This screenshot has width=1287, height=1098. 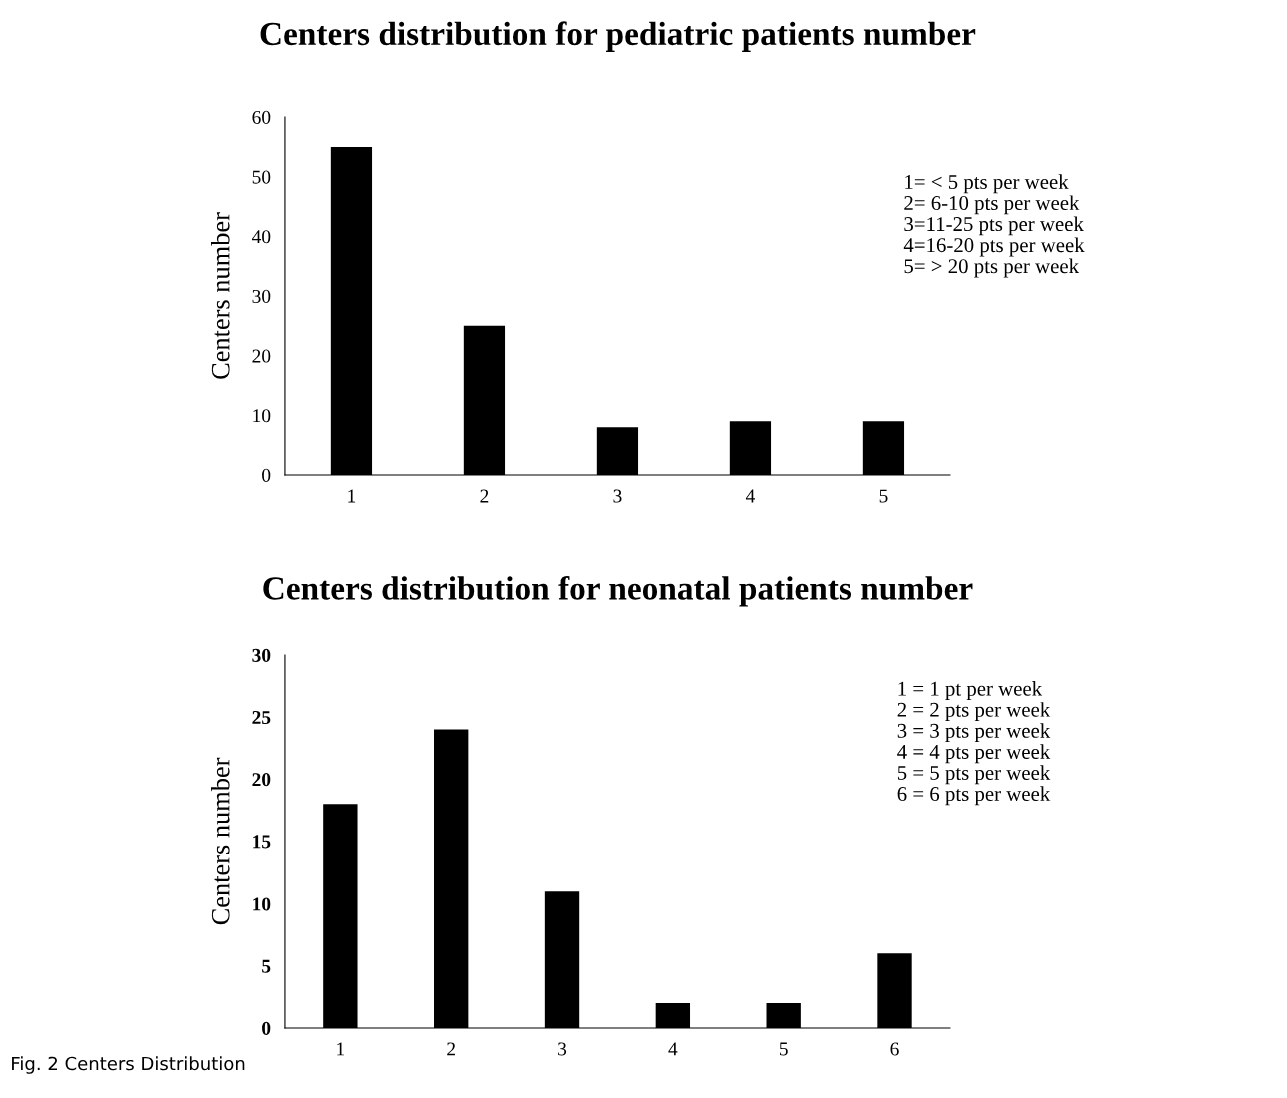 What do you see at coordinates (894, 1049) in the screenshot?
I see `x-tick-label: 6` at bounding box center [894, 1049].